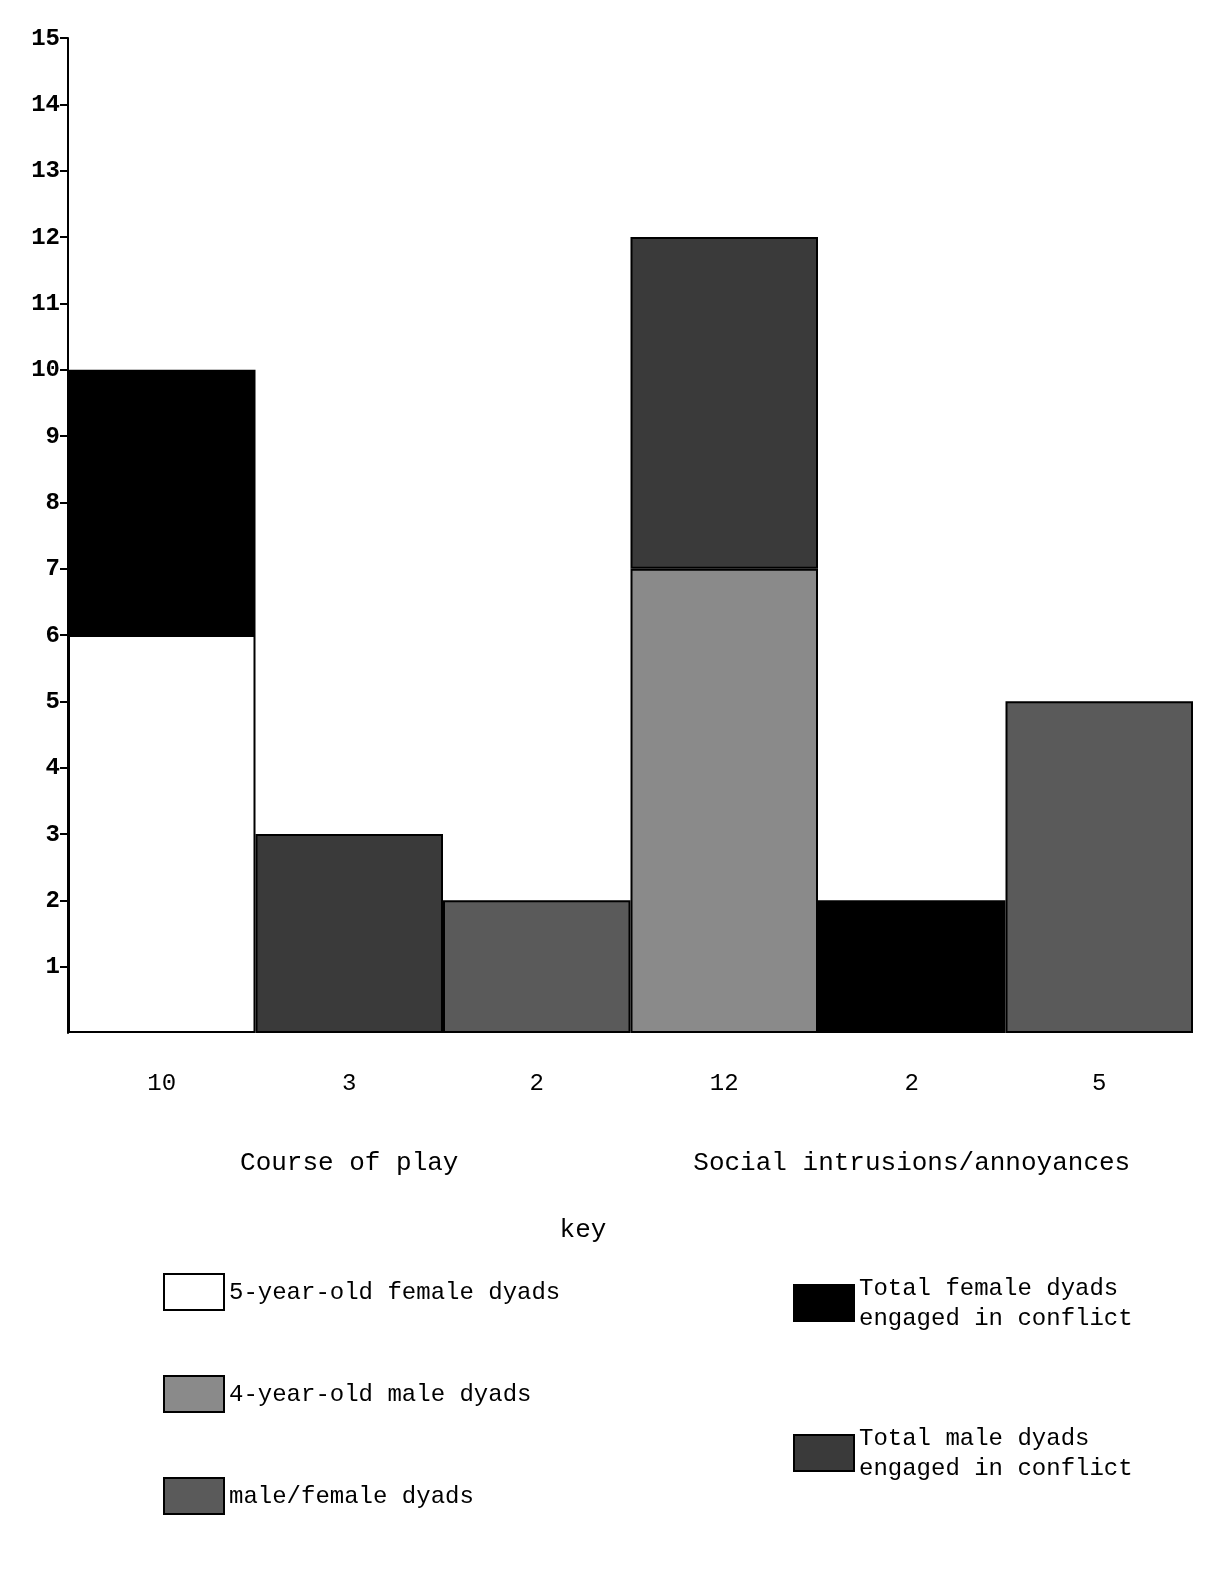 This screenshot has height=1584, width=1215. Describe the element at coordinates (52, 834) in the screenshot. I see `y-tick-label: 3` at that location.